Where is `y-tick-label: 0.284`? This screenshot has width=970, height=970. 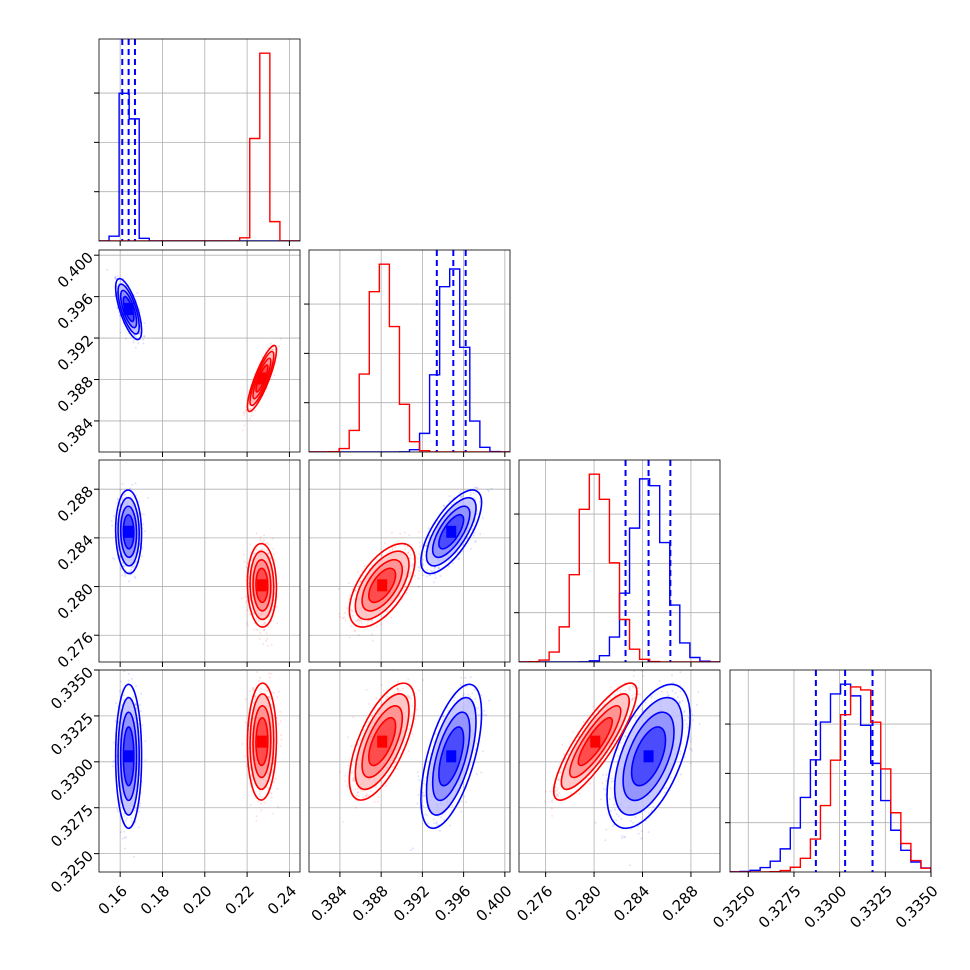
y-tick-label: 0.284 is located at coordinates (75, 552).